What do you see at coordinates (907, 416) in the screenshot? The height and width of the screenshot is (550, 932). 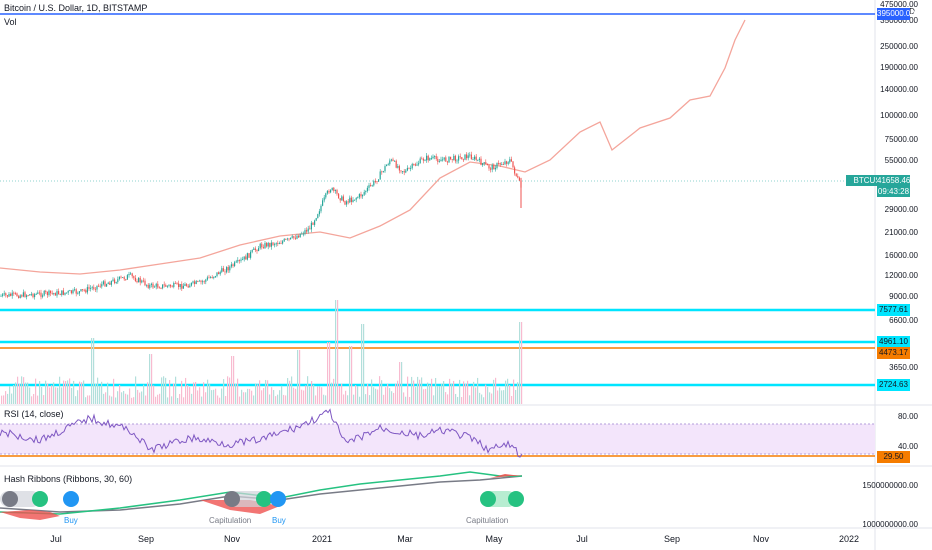 I see `rsi-tick-80: 80.00` at bounding box center [907, 416].